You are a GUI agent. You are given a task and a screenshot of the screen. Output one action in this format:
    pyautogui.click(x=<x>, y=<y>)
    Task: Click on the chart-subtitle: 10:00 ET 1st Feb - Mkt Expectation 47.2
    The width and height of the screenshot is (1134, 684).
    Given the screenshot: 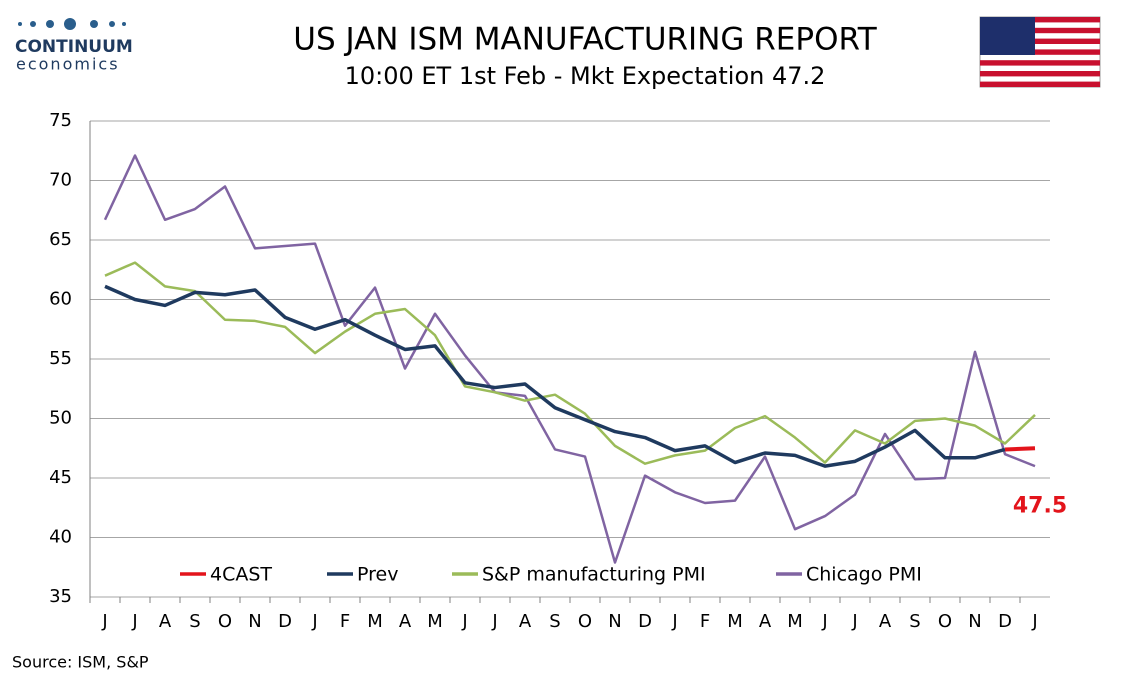 What is the action you would take?
    pyautogui.click(x=585, y=76)
    